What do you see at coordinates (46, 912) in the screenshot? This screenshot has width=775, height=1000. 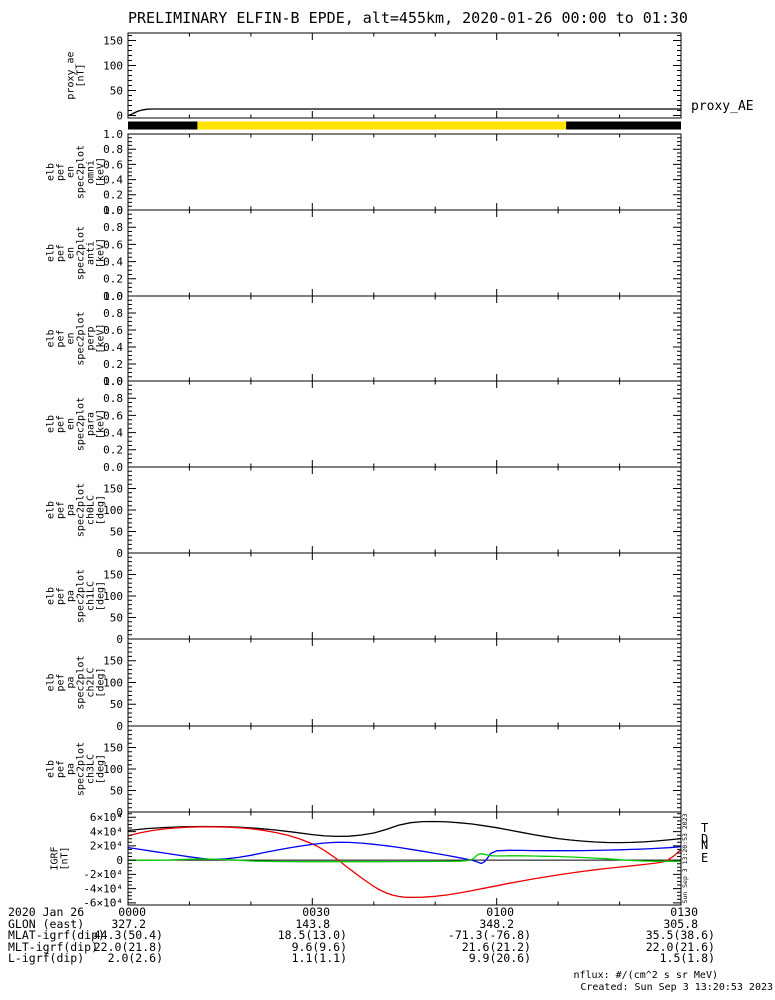 I see `ephemeris-row-label-date: 2020 Jan 26` at bounding box center [46, 912].